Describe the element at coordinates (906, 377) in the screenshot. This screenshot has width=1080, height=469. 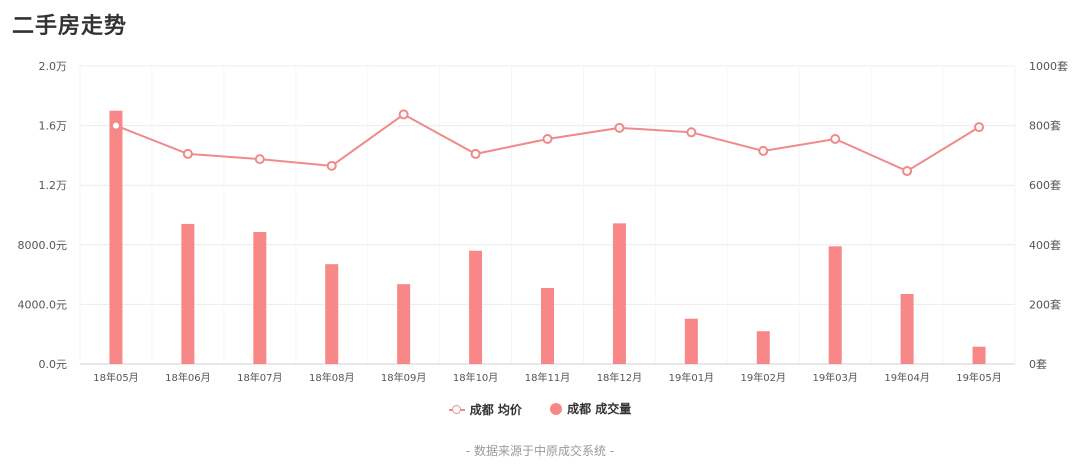
I see `x-tick-label: 19年04月` at that location.